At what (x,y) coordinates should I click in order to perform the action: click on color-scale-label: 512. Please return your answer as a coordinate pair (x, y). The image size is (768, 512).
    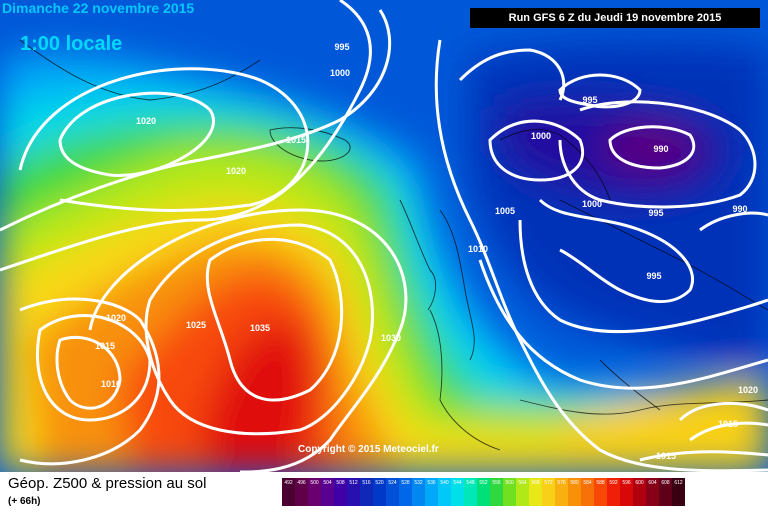
    Looking at the image, I should click on (353, 483).